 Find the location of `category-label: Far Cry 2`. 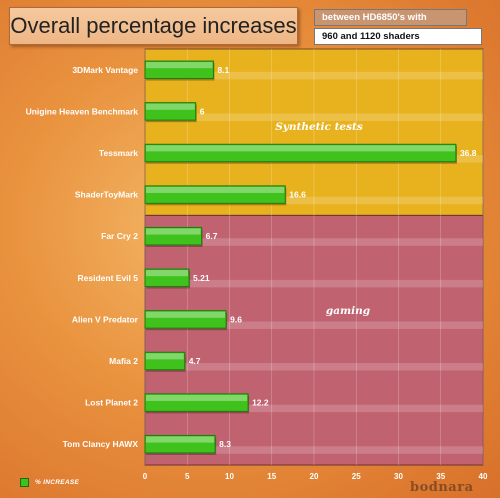

category-label: Far Cry 2 is located at coordinates (119, 236).